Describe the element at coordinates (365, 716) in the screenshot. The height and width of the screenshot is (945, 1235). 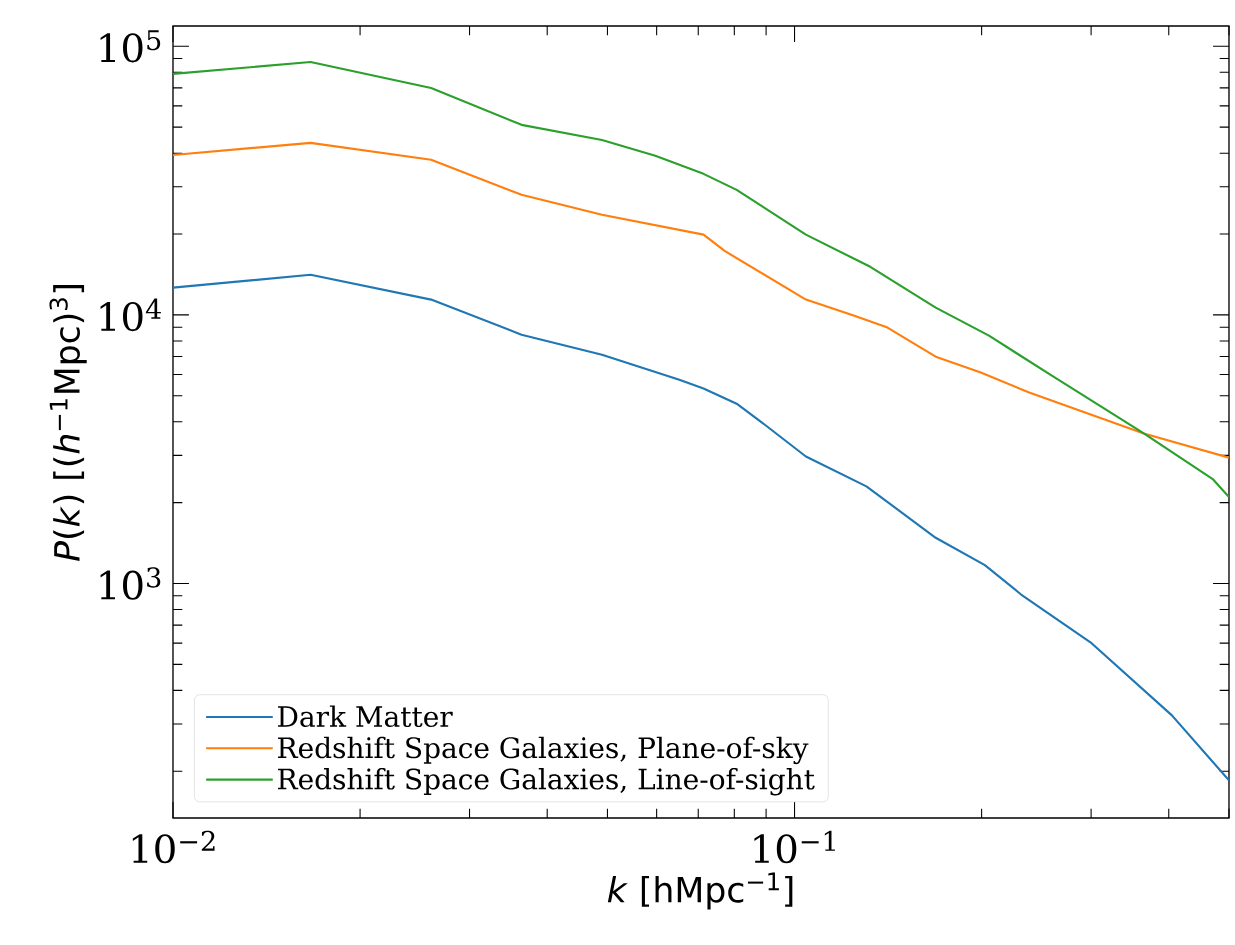
I see `legend-label: Dark Matter` at that location.